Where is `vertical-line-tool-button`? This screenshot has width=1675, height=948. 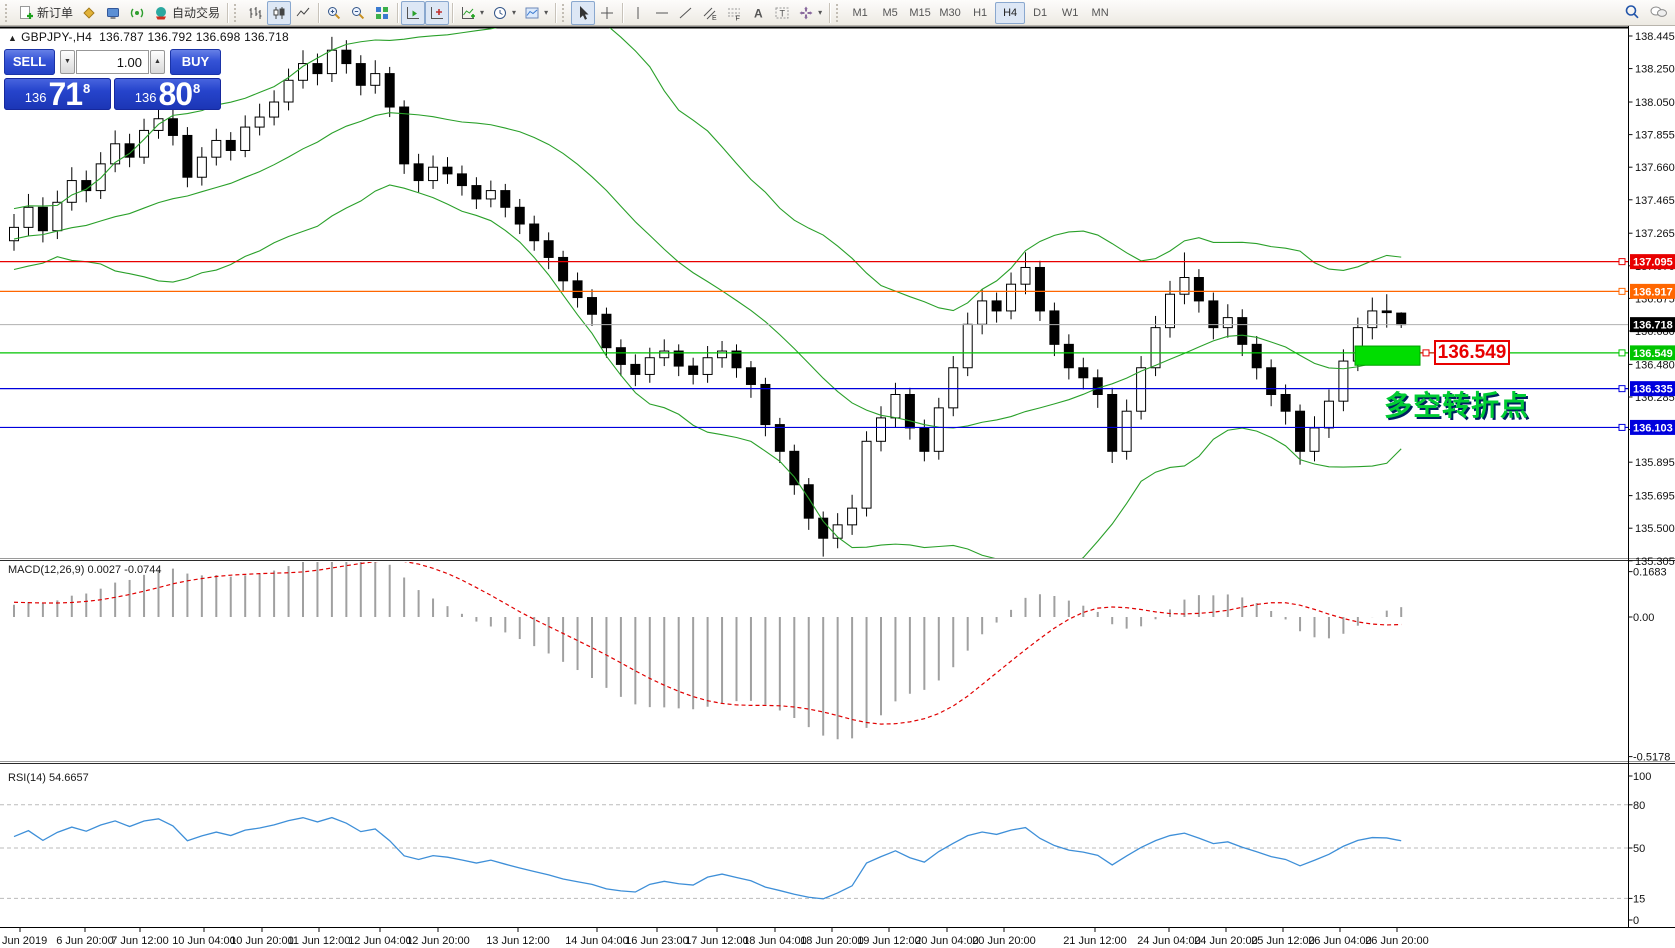 vertical-line-tool-button is located at coordinates (638, 13).